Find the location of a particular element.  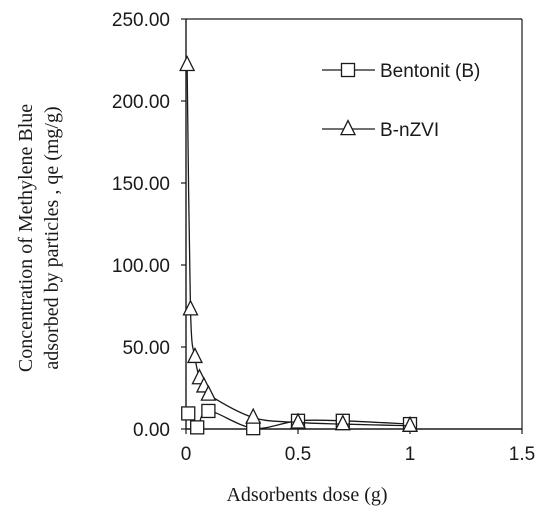

legend-item: Bentonit (B) is located at coordinates (401, 71).